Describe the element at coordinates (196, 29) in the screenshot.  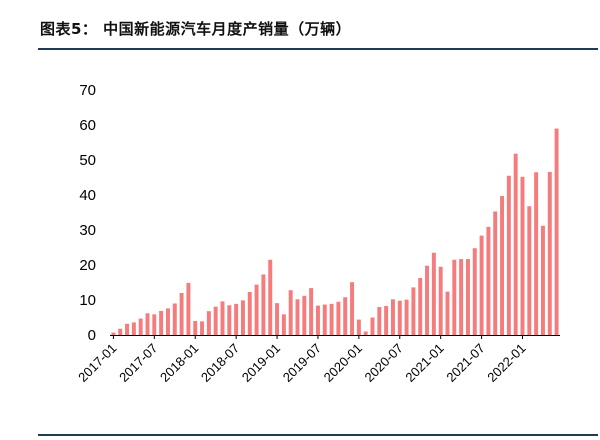
I see `chart-title: 图表5： 中国新能源汽车月度产销量（万辆）` at that location.